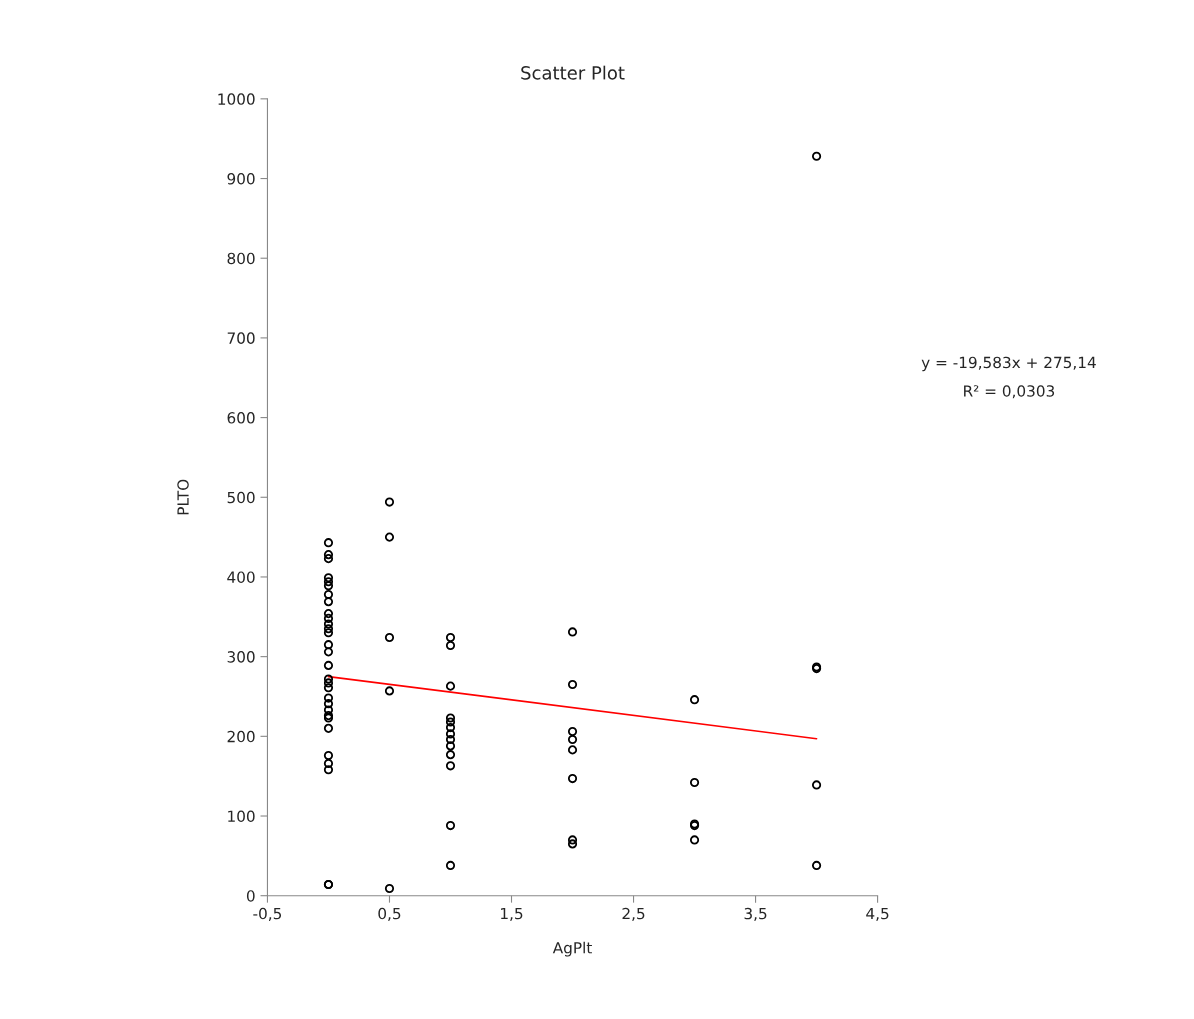 The image size is (1194, 1019). I want to click on y-tick-label: 200, so click(241, 736).